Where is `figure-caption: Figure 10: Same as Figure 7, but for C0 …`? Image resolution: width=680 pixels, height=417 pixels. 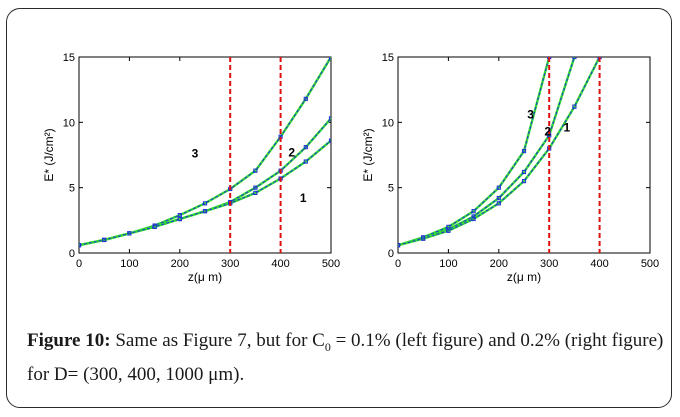 figure-caption: Figure 10: Same as Figure 7, but for C0 … is located at coordinates (347, 358).